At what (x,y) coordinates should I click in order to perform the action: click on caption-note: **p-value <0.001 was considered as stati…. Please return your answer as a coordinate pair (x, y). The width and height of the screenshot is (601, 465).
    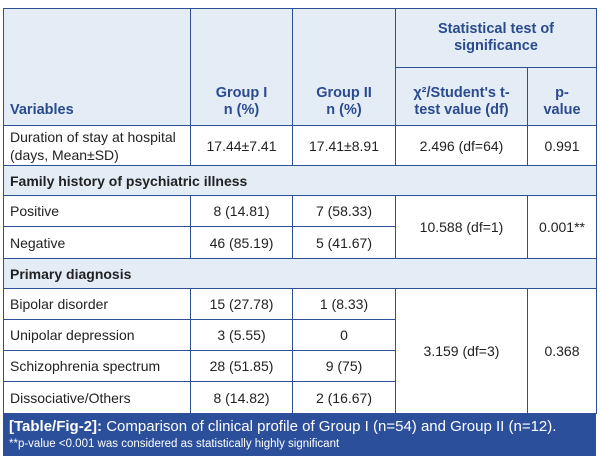
    Looking at the image, I should click on (174, 444).